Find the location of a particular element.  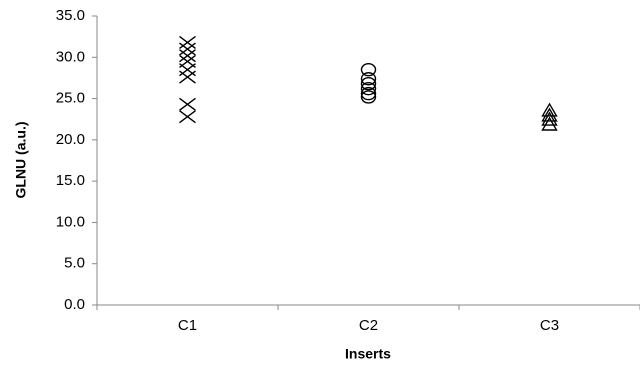

y-tick-label: 5.0 is located at coordinates (74, 263).